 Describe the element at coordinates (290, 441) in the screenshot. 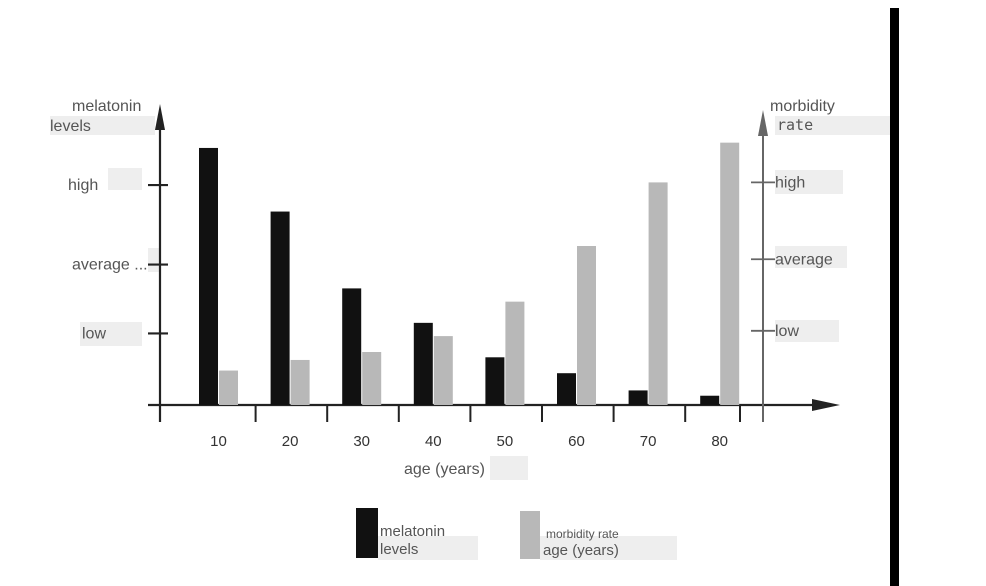

I see `x-tick-label-20: 20` at that location.